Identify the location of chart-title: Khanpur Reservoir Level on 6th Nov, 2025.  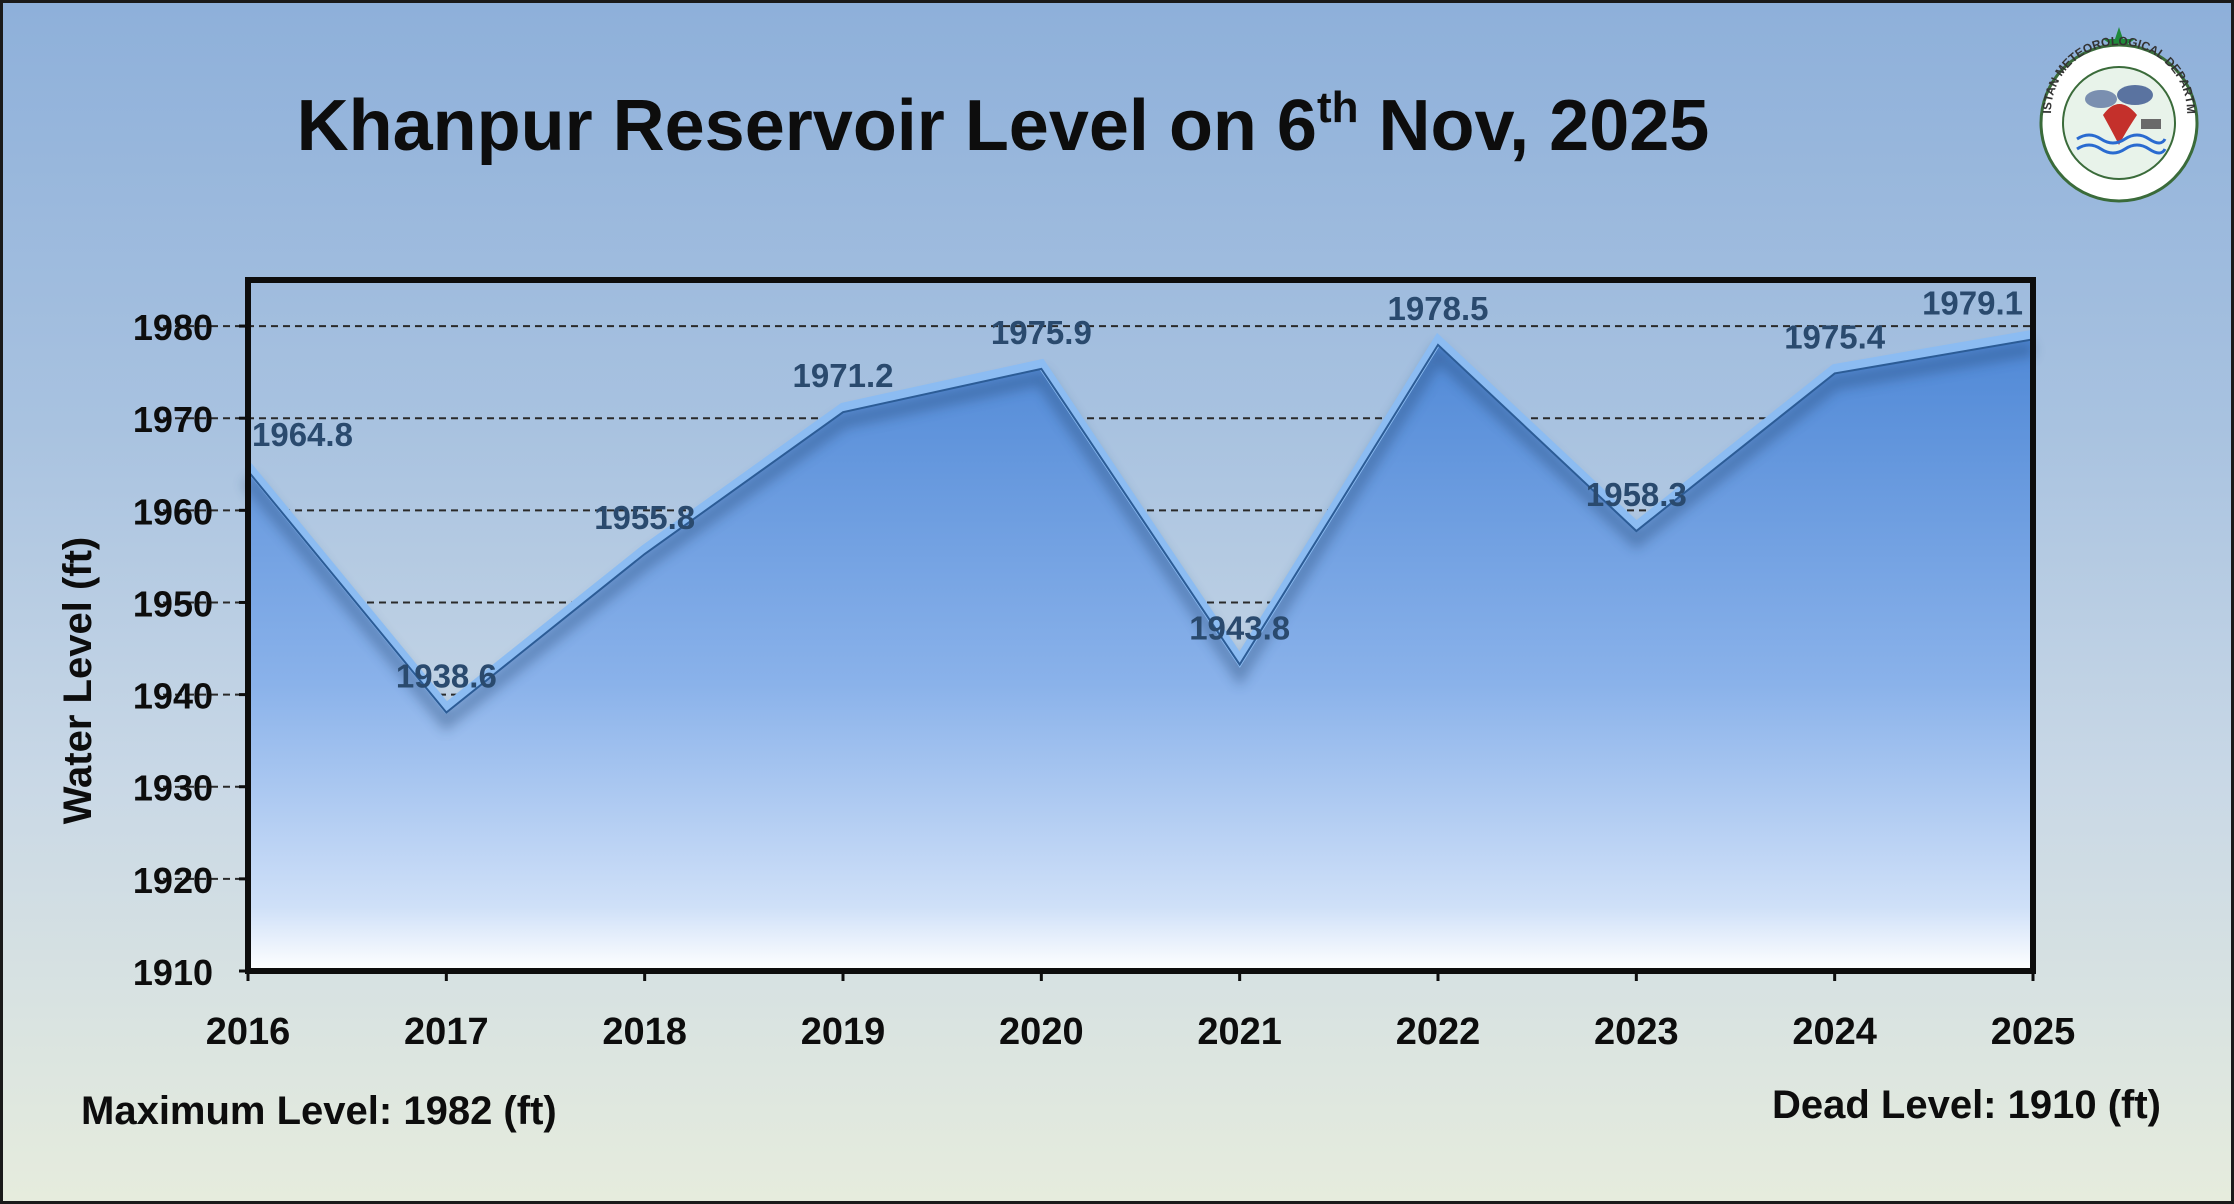
(1003, 125).